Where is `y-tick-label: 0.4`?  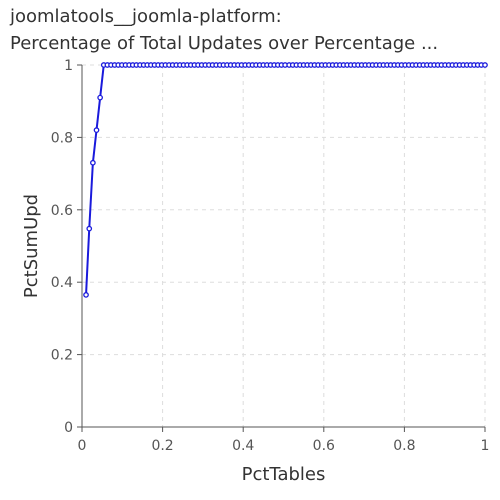 y-tick-label: 0.4 is located at coordinates (62, 283).